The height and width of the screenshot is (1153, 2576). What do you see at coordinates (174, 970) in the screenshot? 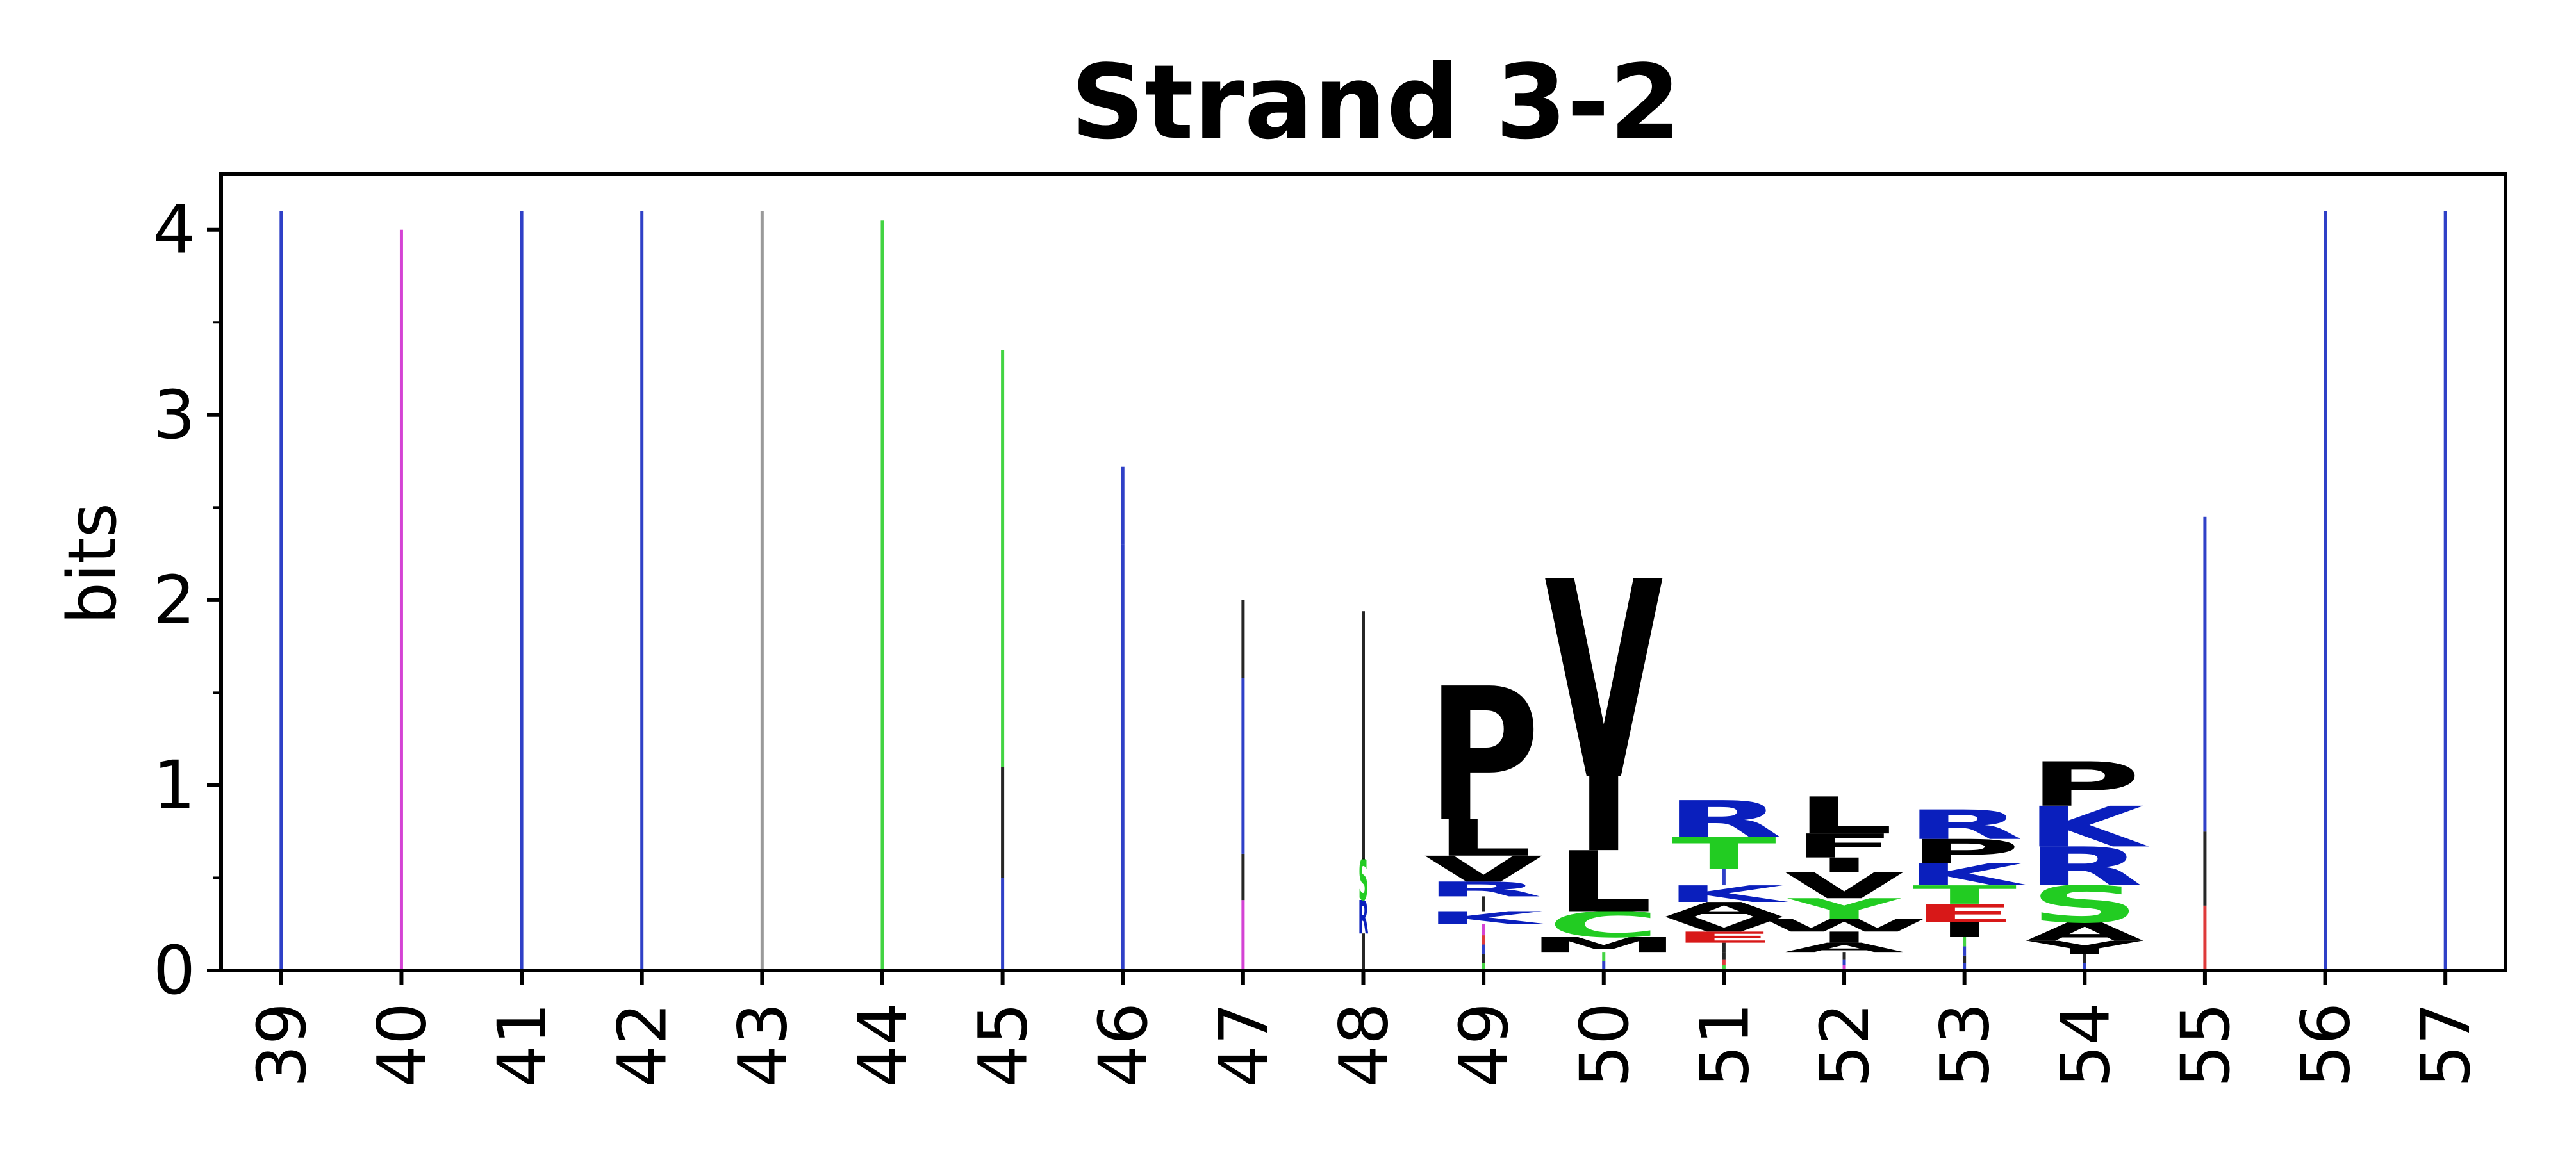
I see `y-tick-label: 0` at bounding box center [174, 970].